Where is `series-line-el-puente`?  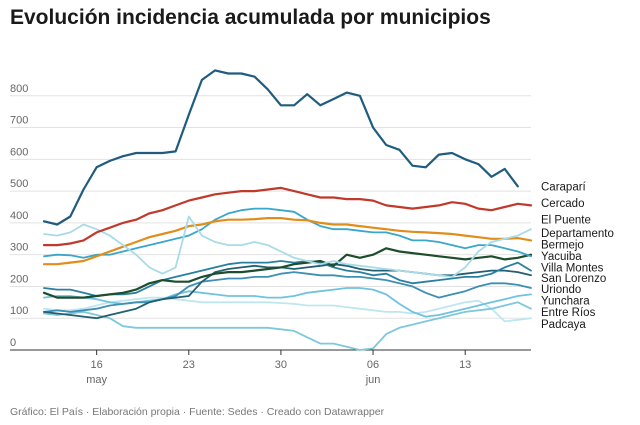
series-line-el-puente is located at coordinates (287, 246).